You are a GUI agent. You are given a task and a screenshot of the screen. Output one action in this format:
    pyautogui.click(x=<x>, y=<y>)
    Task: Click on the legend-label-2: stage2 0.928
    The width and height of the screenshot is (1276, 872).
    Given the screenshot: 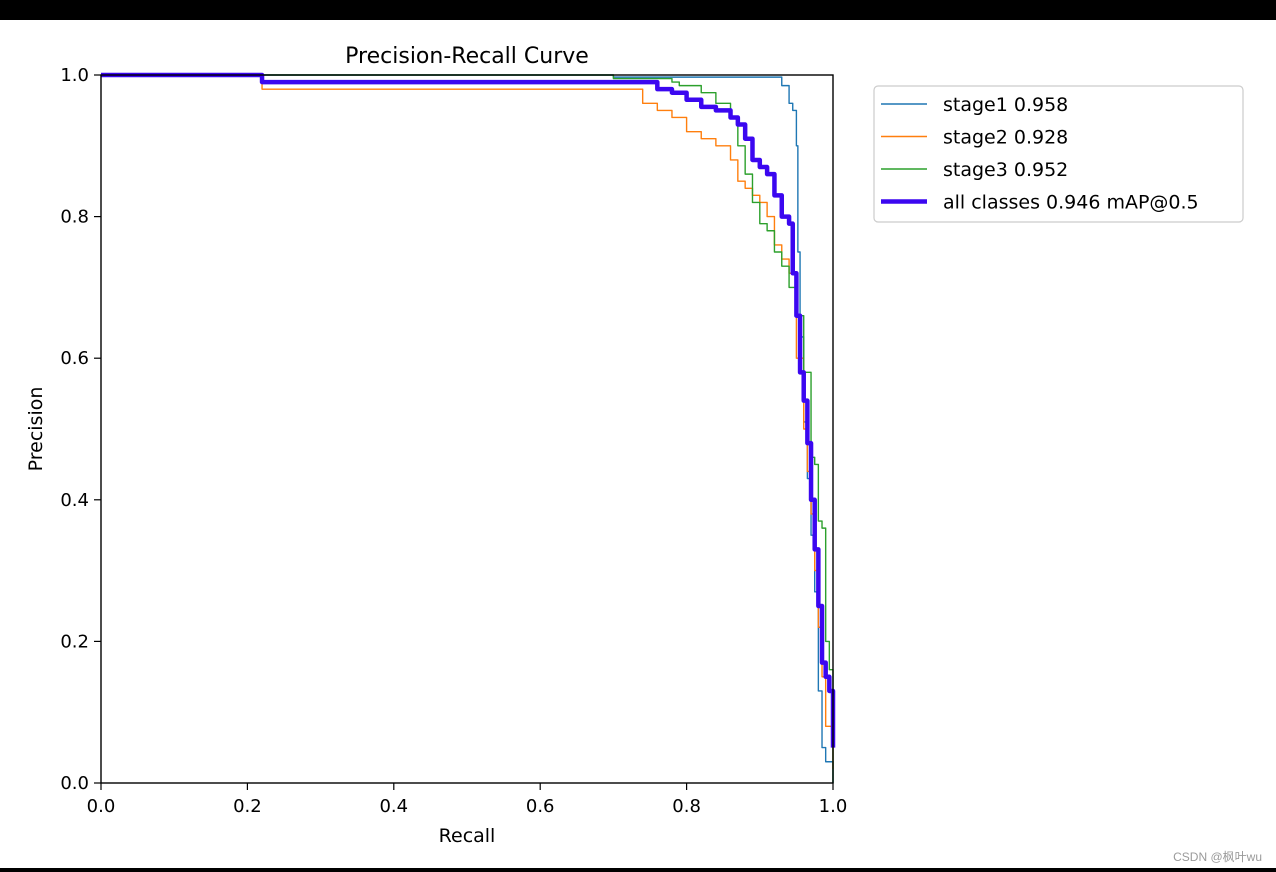 What is the action you would take?
    pyautogui.click(x=1005, y=138)
    